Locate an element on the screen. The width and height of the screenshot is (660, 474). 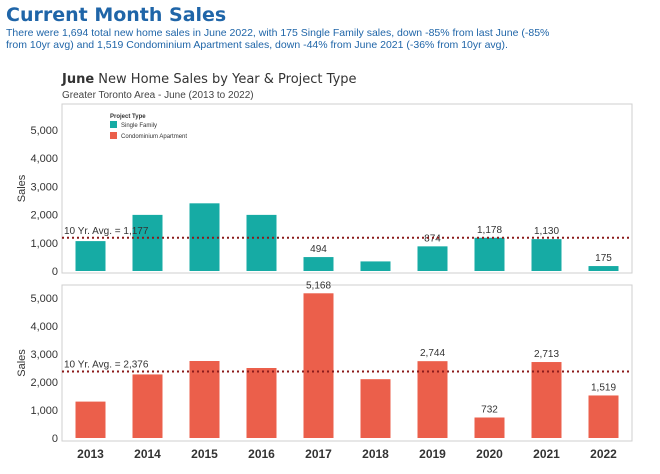
legend-title: Project Type is located at coordinates (128, 117).